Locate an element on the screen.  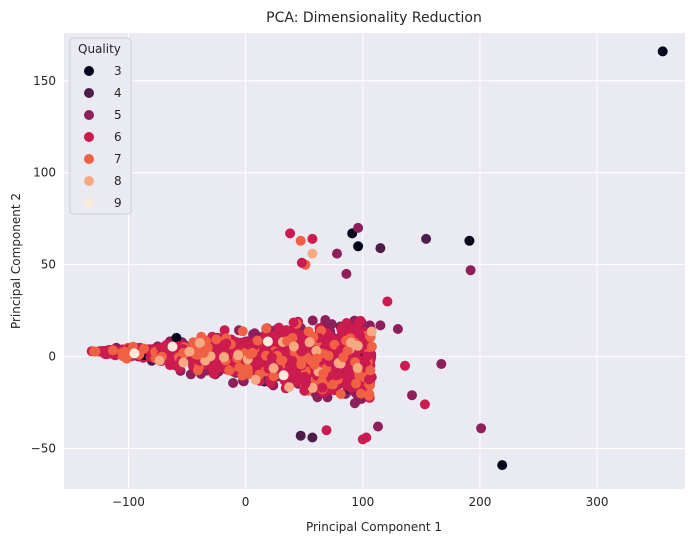
legend-box is located at coordinates (100, 126).